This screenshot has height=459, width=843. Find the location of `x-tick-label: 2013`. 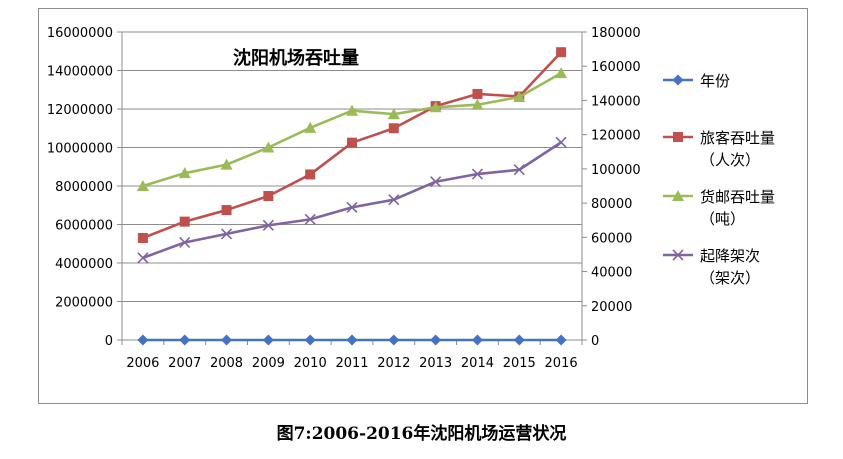

x-tick-label: 2013 is located at coordinates (435, 363).